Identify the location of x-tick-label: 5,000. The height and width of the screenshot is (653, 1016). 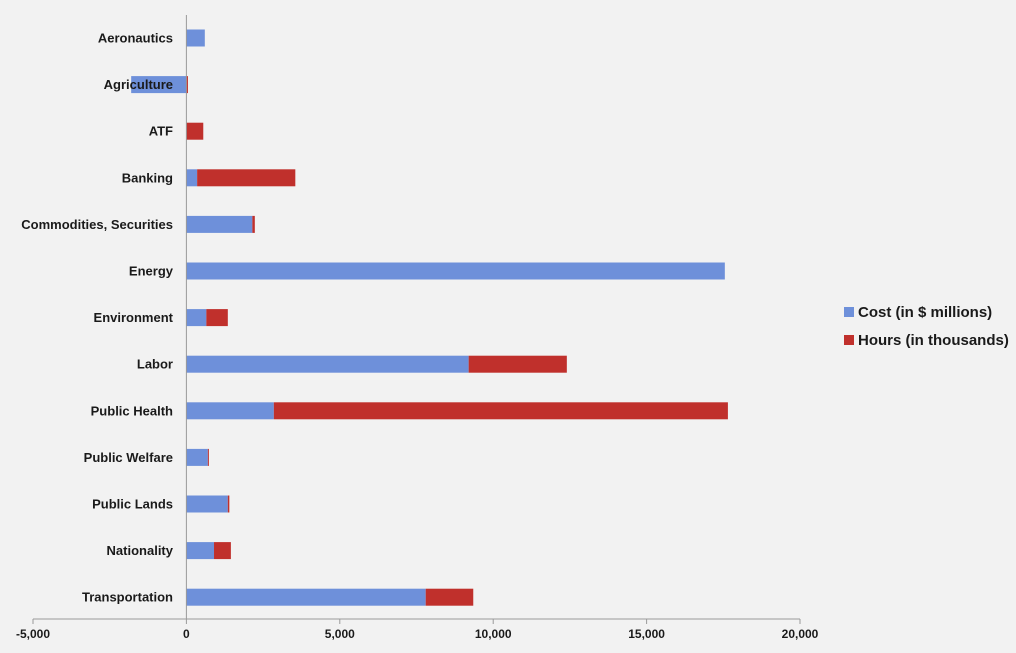
(340, 634).